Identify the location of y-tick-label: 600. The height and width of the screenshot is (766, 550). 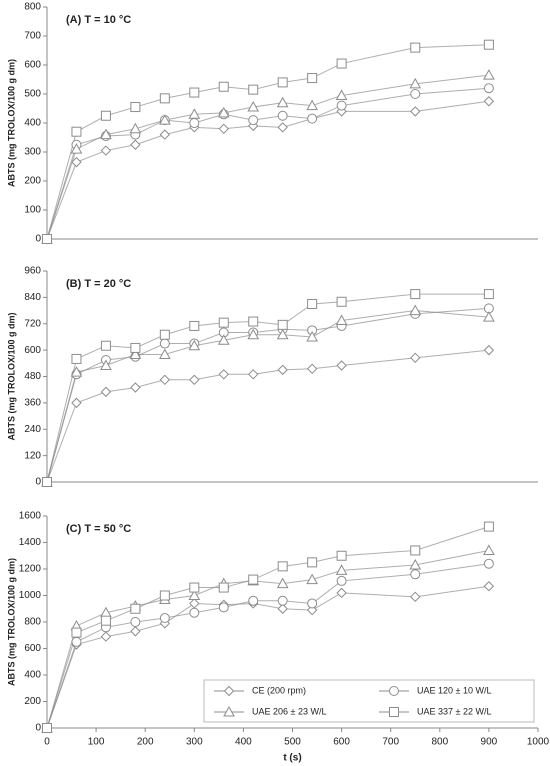
(32, 350).